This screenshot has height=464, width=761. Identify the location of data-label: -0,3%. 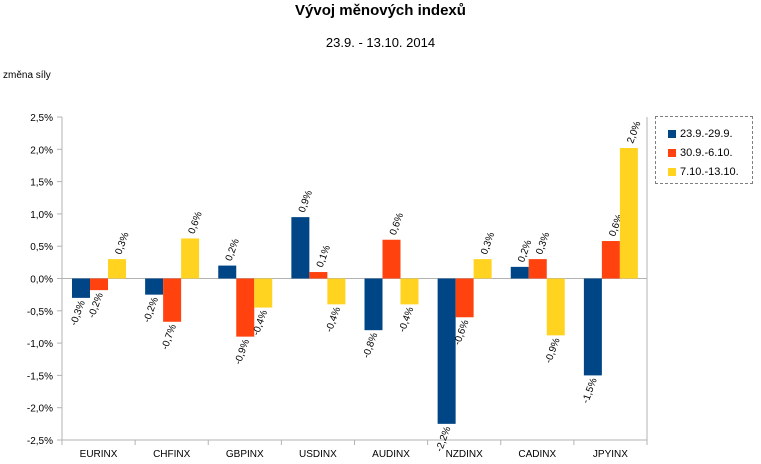
(78, 313).